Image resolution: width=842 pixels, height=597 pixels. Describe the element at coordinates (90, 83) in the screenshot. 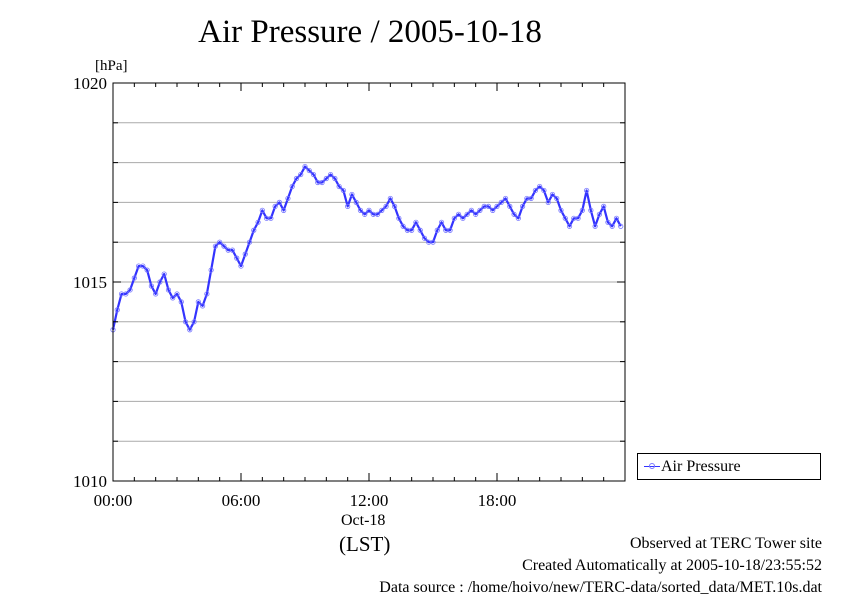

I see `y-tick-label: 1020` at that location.